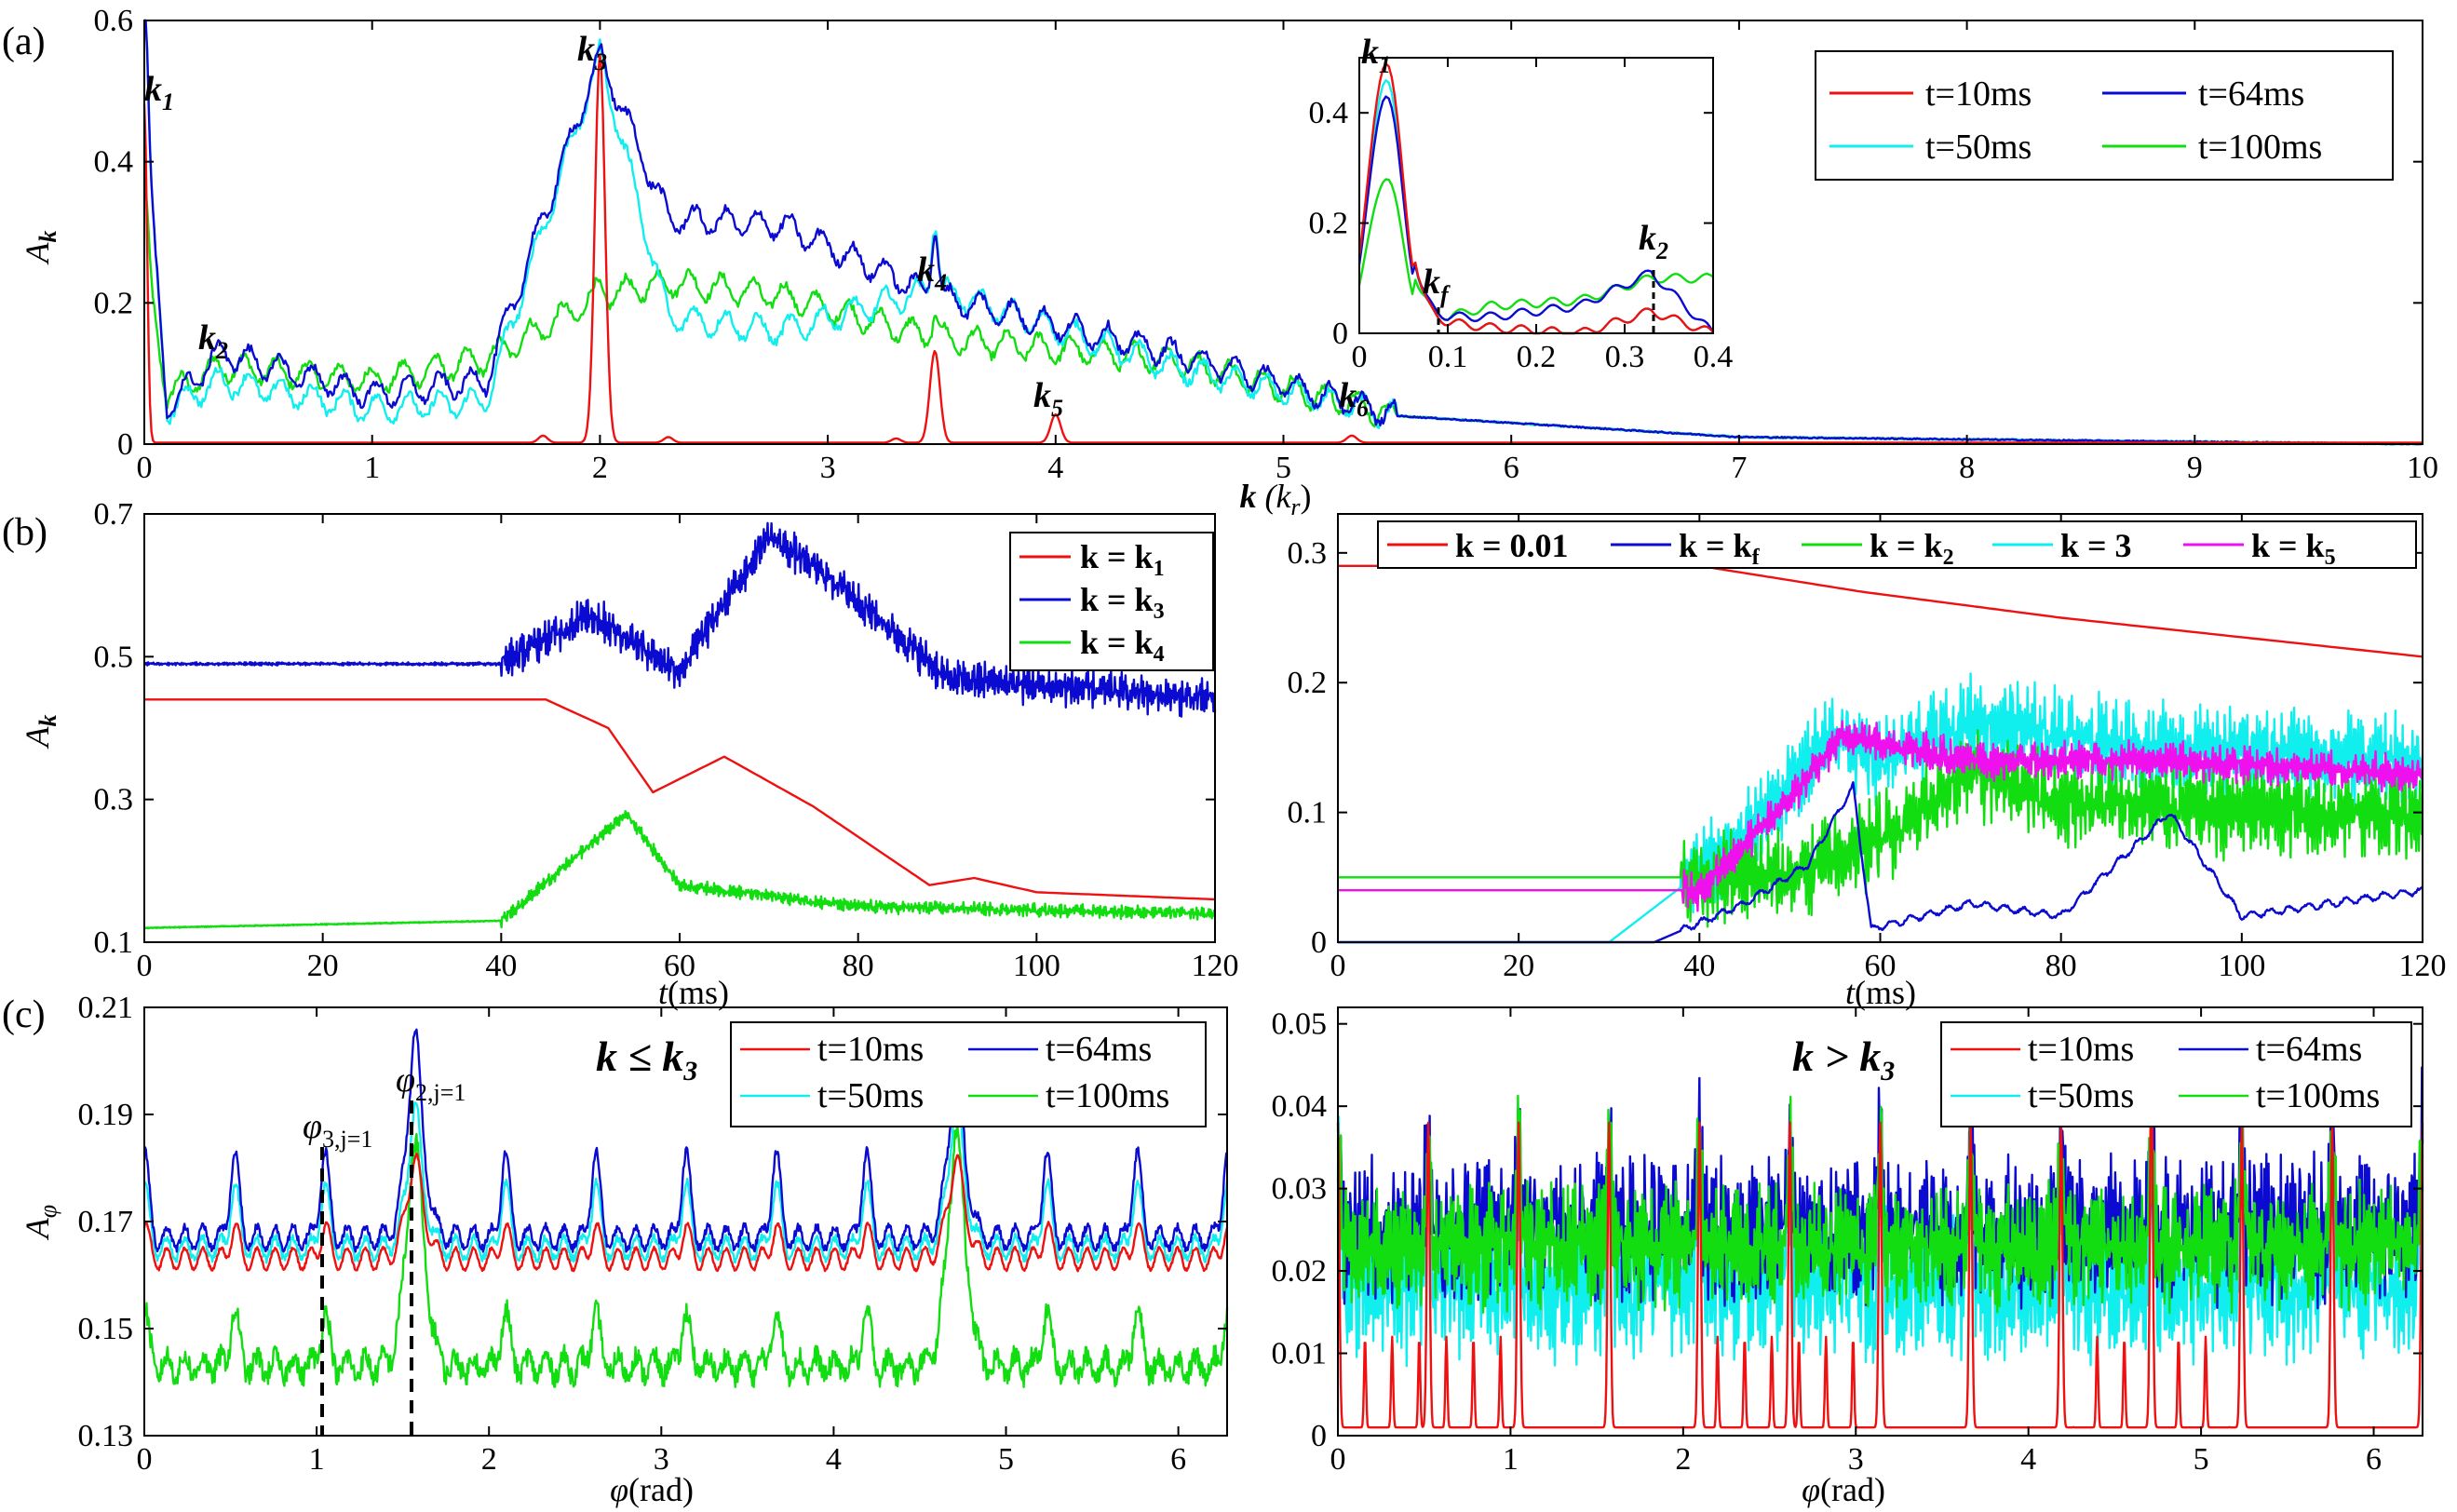 The height and width of the screenshot is (1512, 2457). I want to click on chart-b-right-ticks: 0 20 40 60 80 100 120 0 0.1 0.2 0.3, so click(1867, 749).